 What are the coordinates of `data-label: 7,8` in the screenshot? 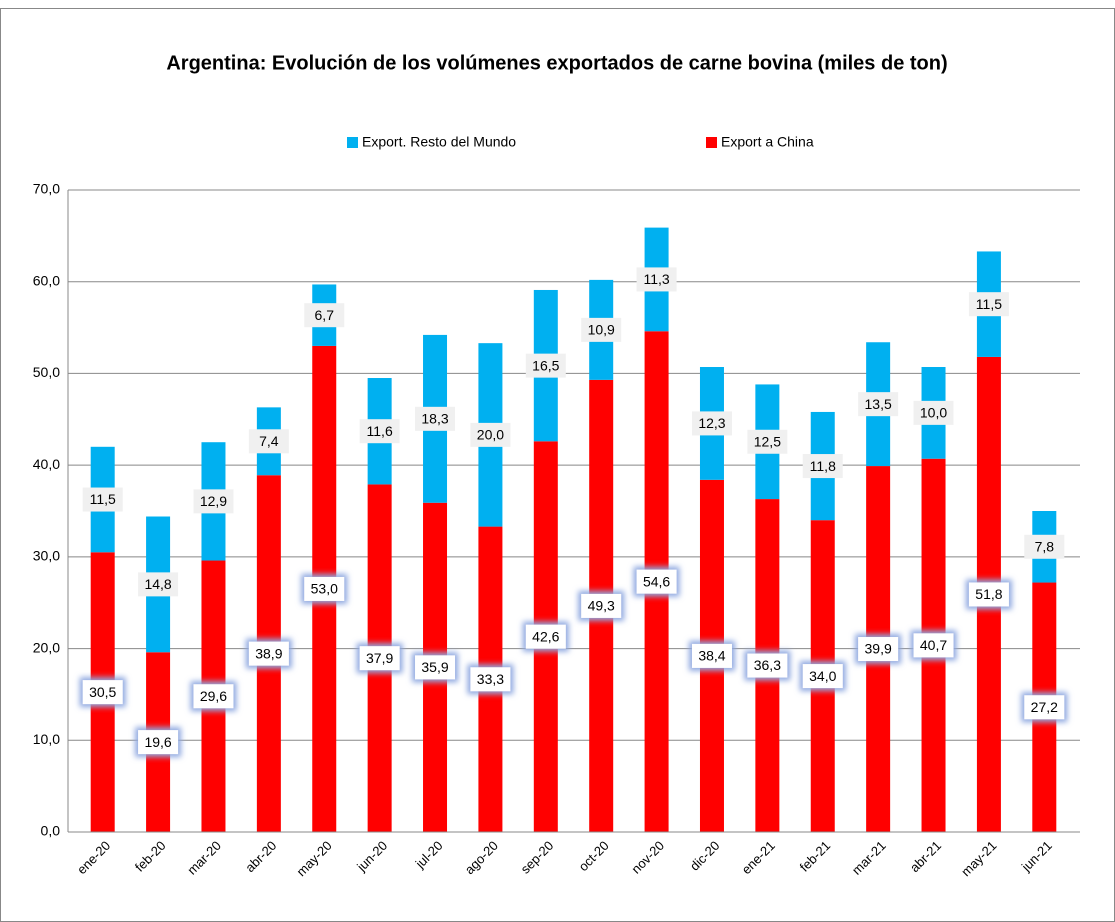 It's located at (1045, 546).